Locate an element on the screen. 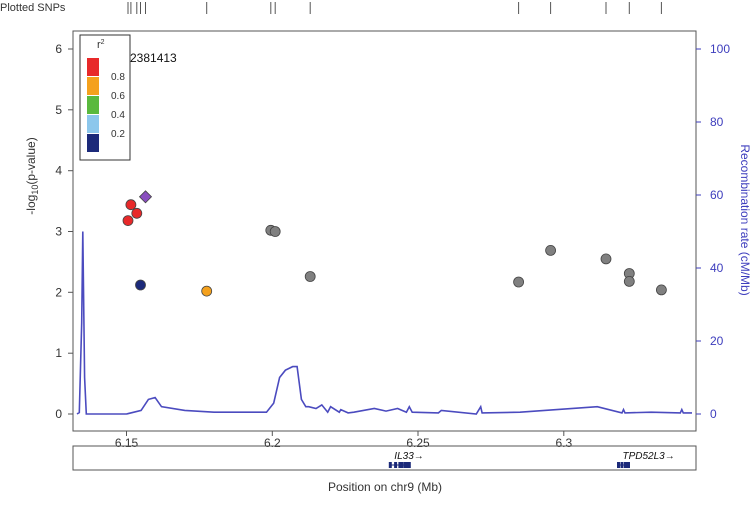 Image resolution: width=750 pixels, height=522 pixels. y-right-tick-label: 100 is located at coordinates (720, 49).